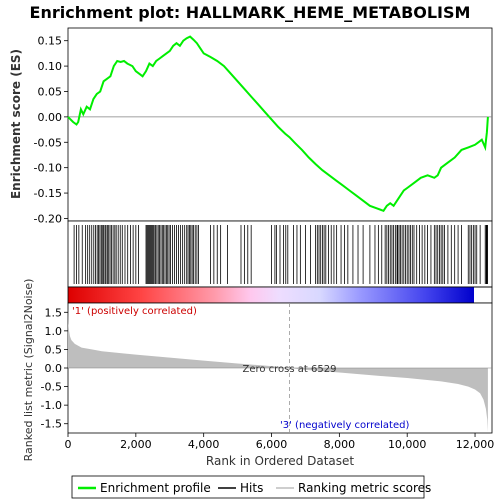 The height and width of the screenshot is (504, 500). Describe the element at coordinates (204, 444) in the screenshot. I see `x-tick-label: 4,000` at that location.